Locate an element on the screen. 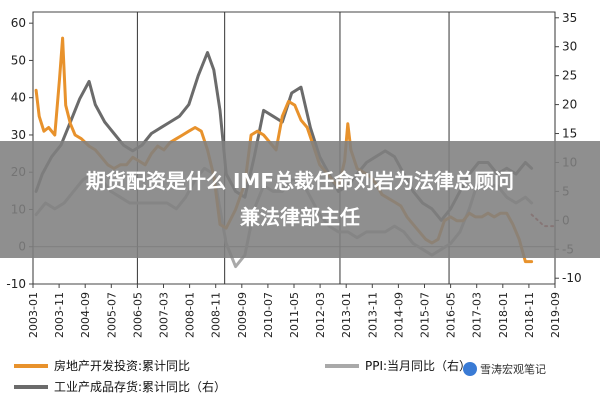 The height and width of the screenshot is (400, 600). x-tick-label: 2008-11 is located at coordinates (216, 315).